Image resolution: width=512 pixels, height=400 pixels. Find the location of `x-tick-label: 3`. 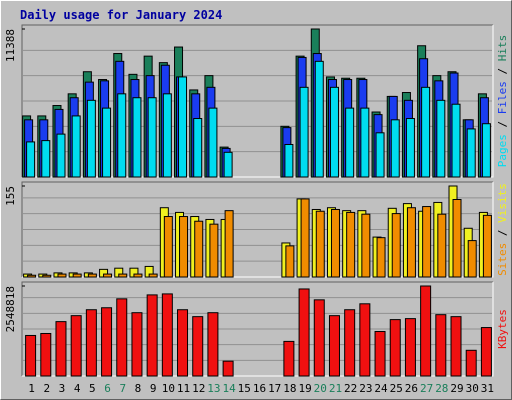

x-tick-label: 3 is located at coordinates (62, 388).